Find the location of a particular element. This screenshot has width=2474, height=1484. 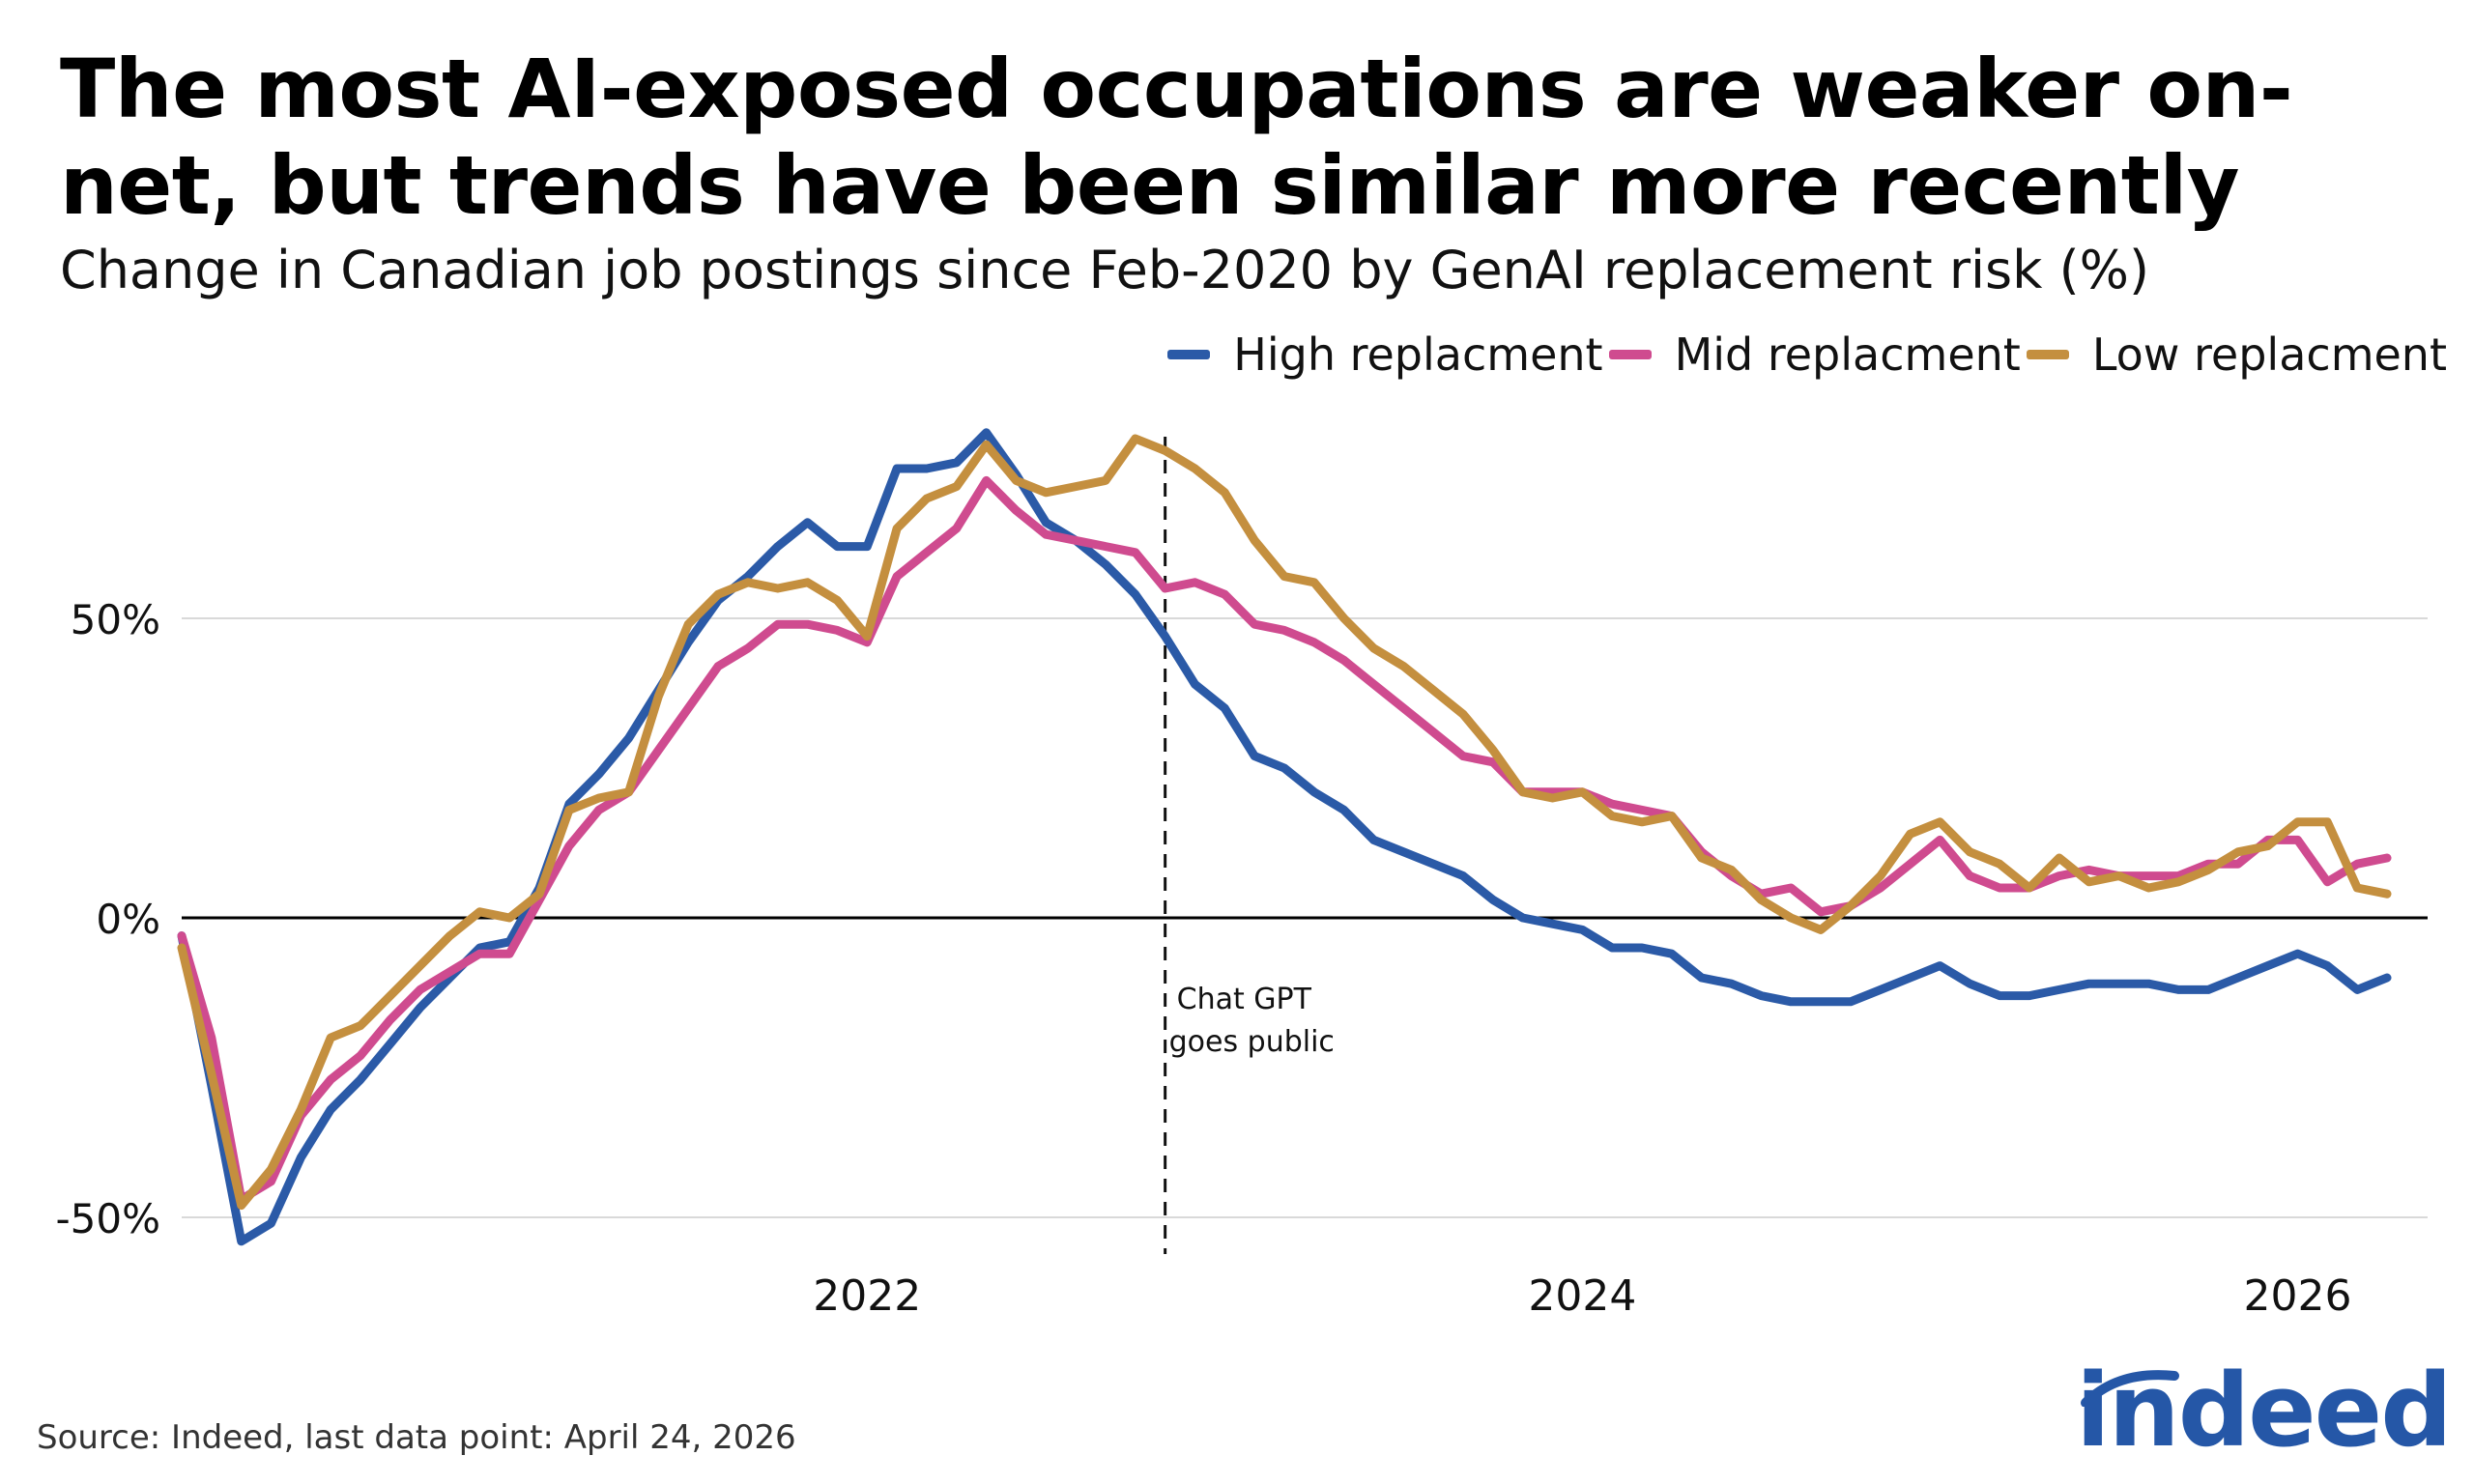

x-tick-label: 2022 is located at coordinates (867, 1296).